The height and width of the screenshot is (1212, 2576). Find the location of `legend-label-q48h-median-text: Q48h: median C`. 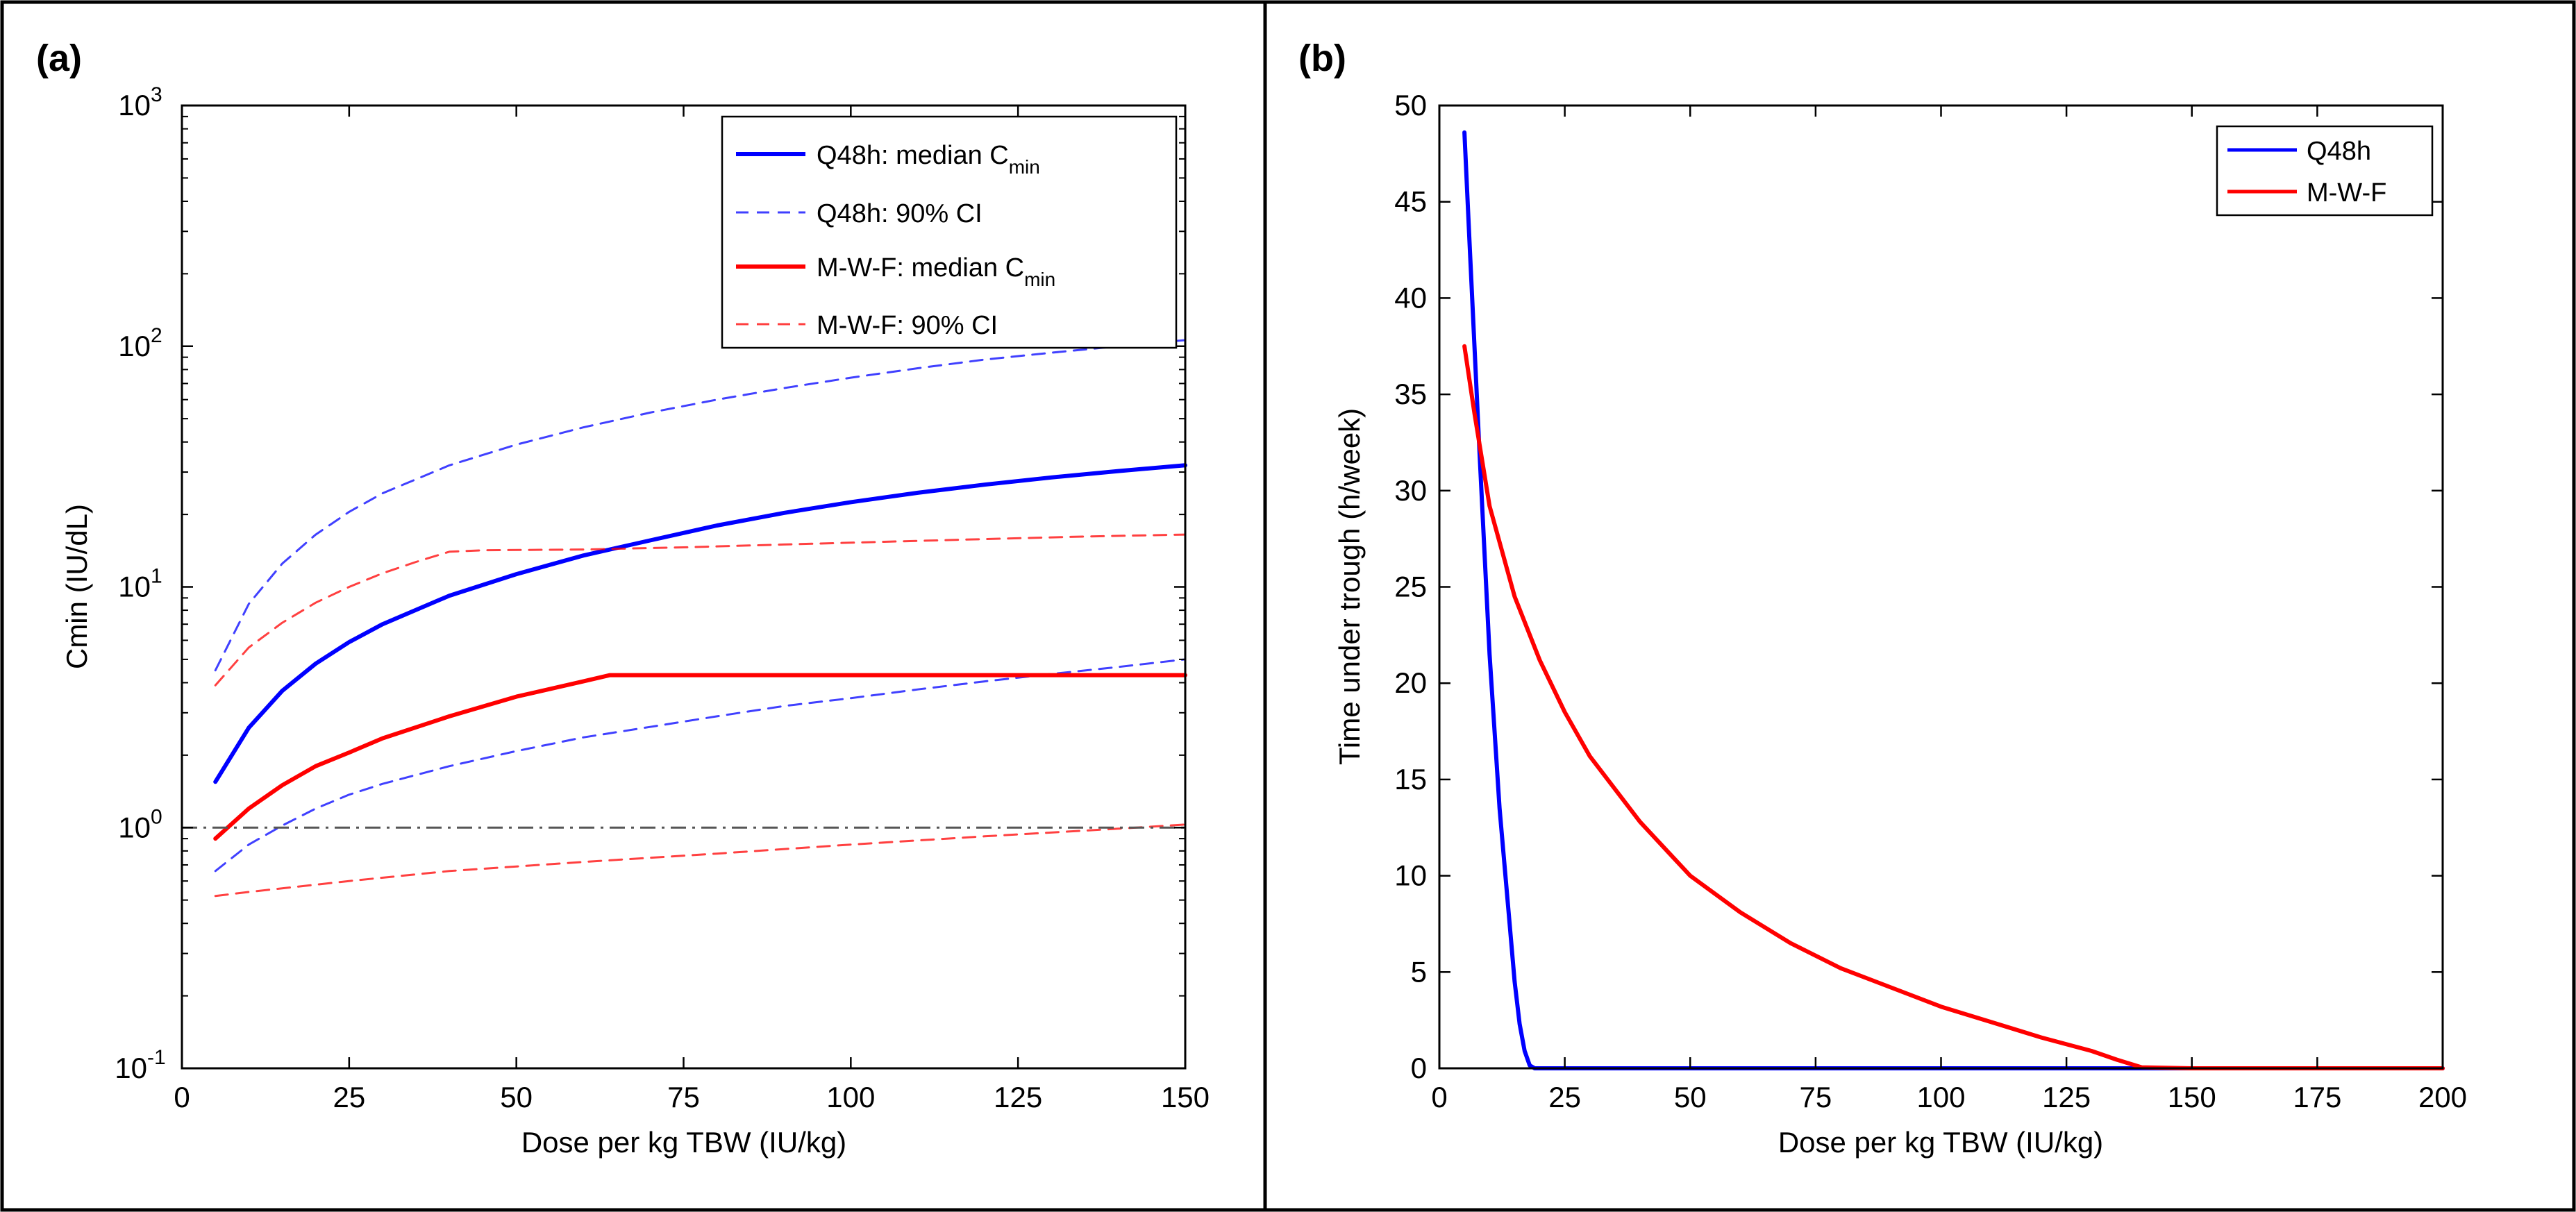

legend-label-q48h-median-text: Q48h: median C is located at coordinates (913, 155).